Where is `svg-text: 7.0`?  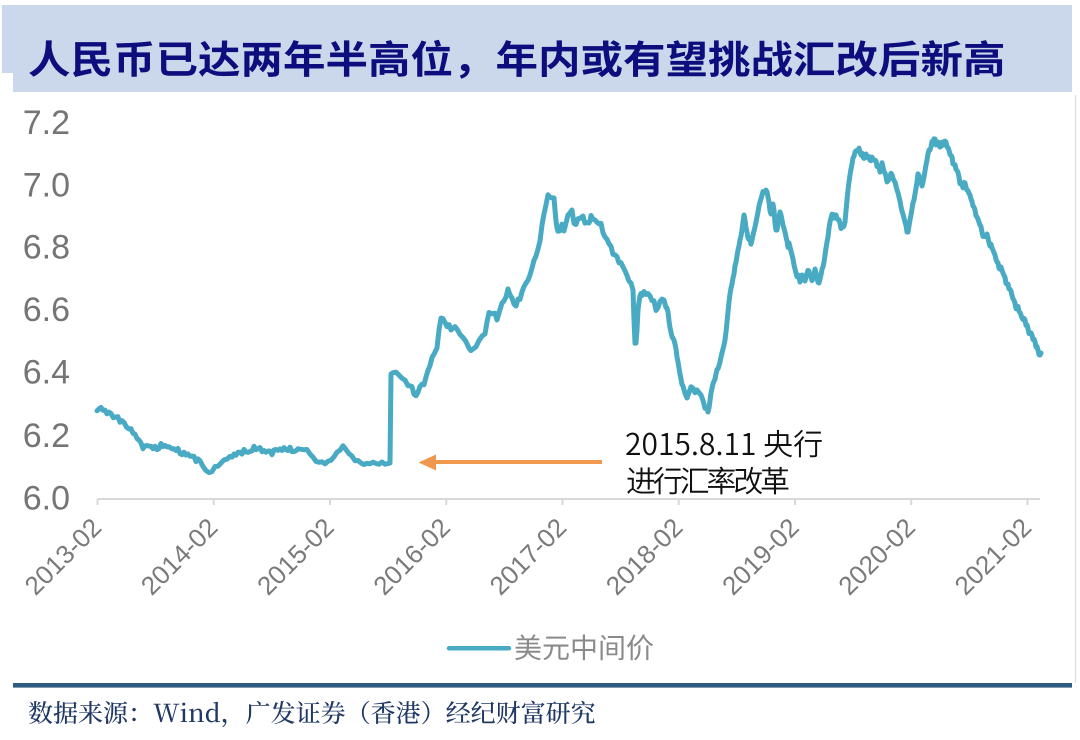
svg-text: 7.0 is located at coordinates (46, 185).